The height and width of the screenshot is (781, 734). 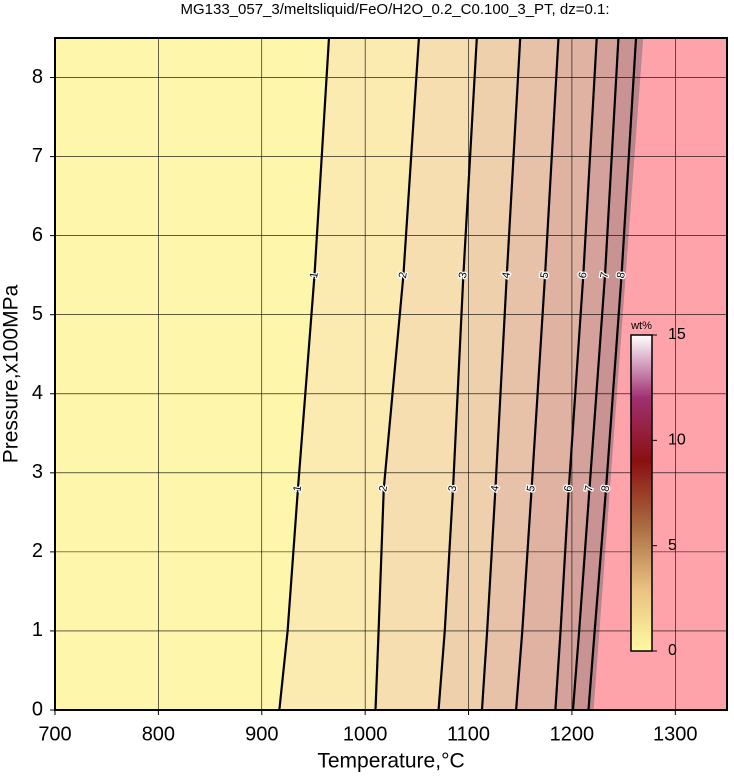 What do you see at coordinates (468, 734) in the screenshot?
I see `x-tick-label: 1100` at bounding box center [468, 734].